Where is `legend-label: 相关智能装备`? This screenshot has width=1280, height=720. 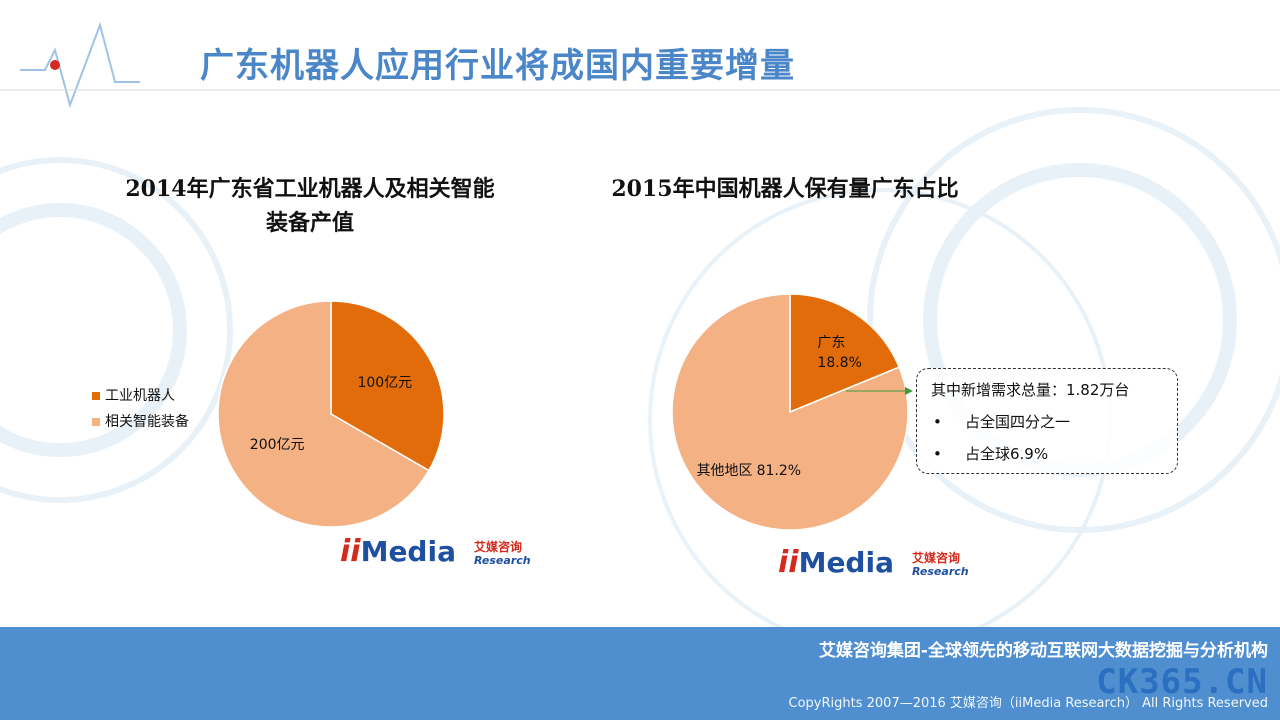
legend-label: 相关智能装备 is located at coordinates (147, 421).